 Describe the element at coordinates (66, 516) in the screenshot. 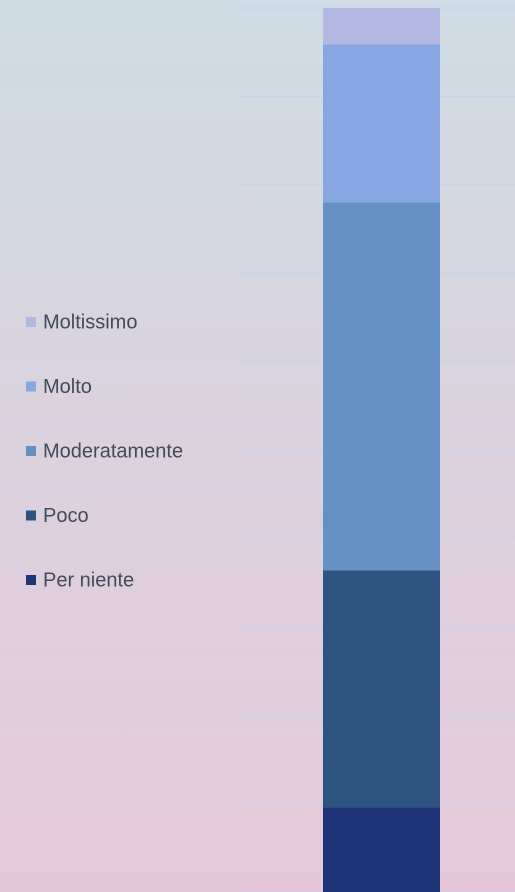

I see `legend-label: Poco` at that location.